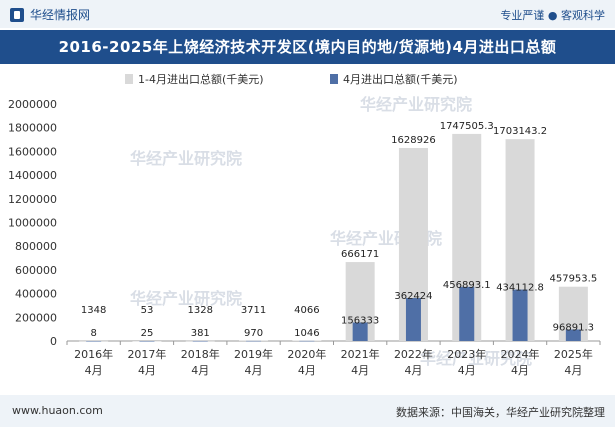  I want to click on data-label-monthly: 25, so click(147, 333).